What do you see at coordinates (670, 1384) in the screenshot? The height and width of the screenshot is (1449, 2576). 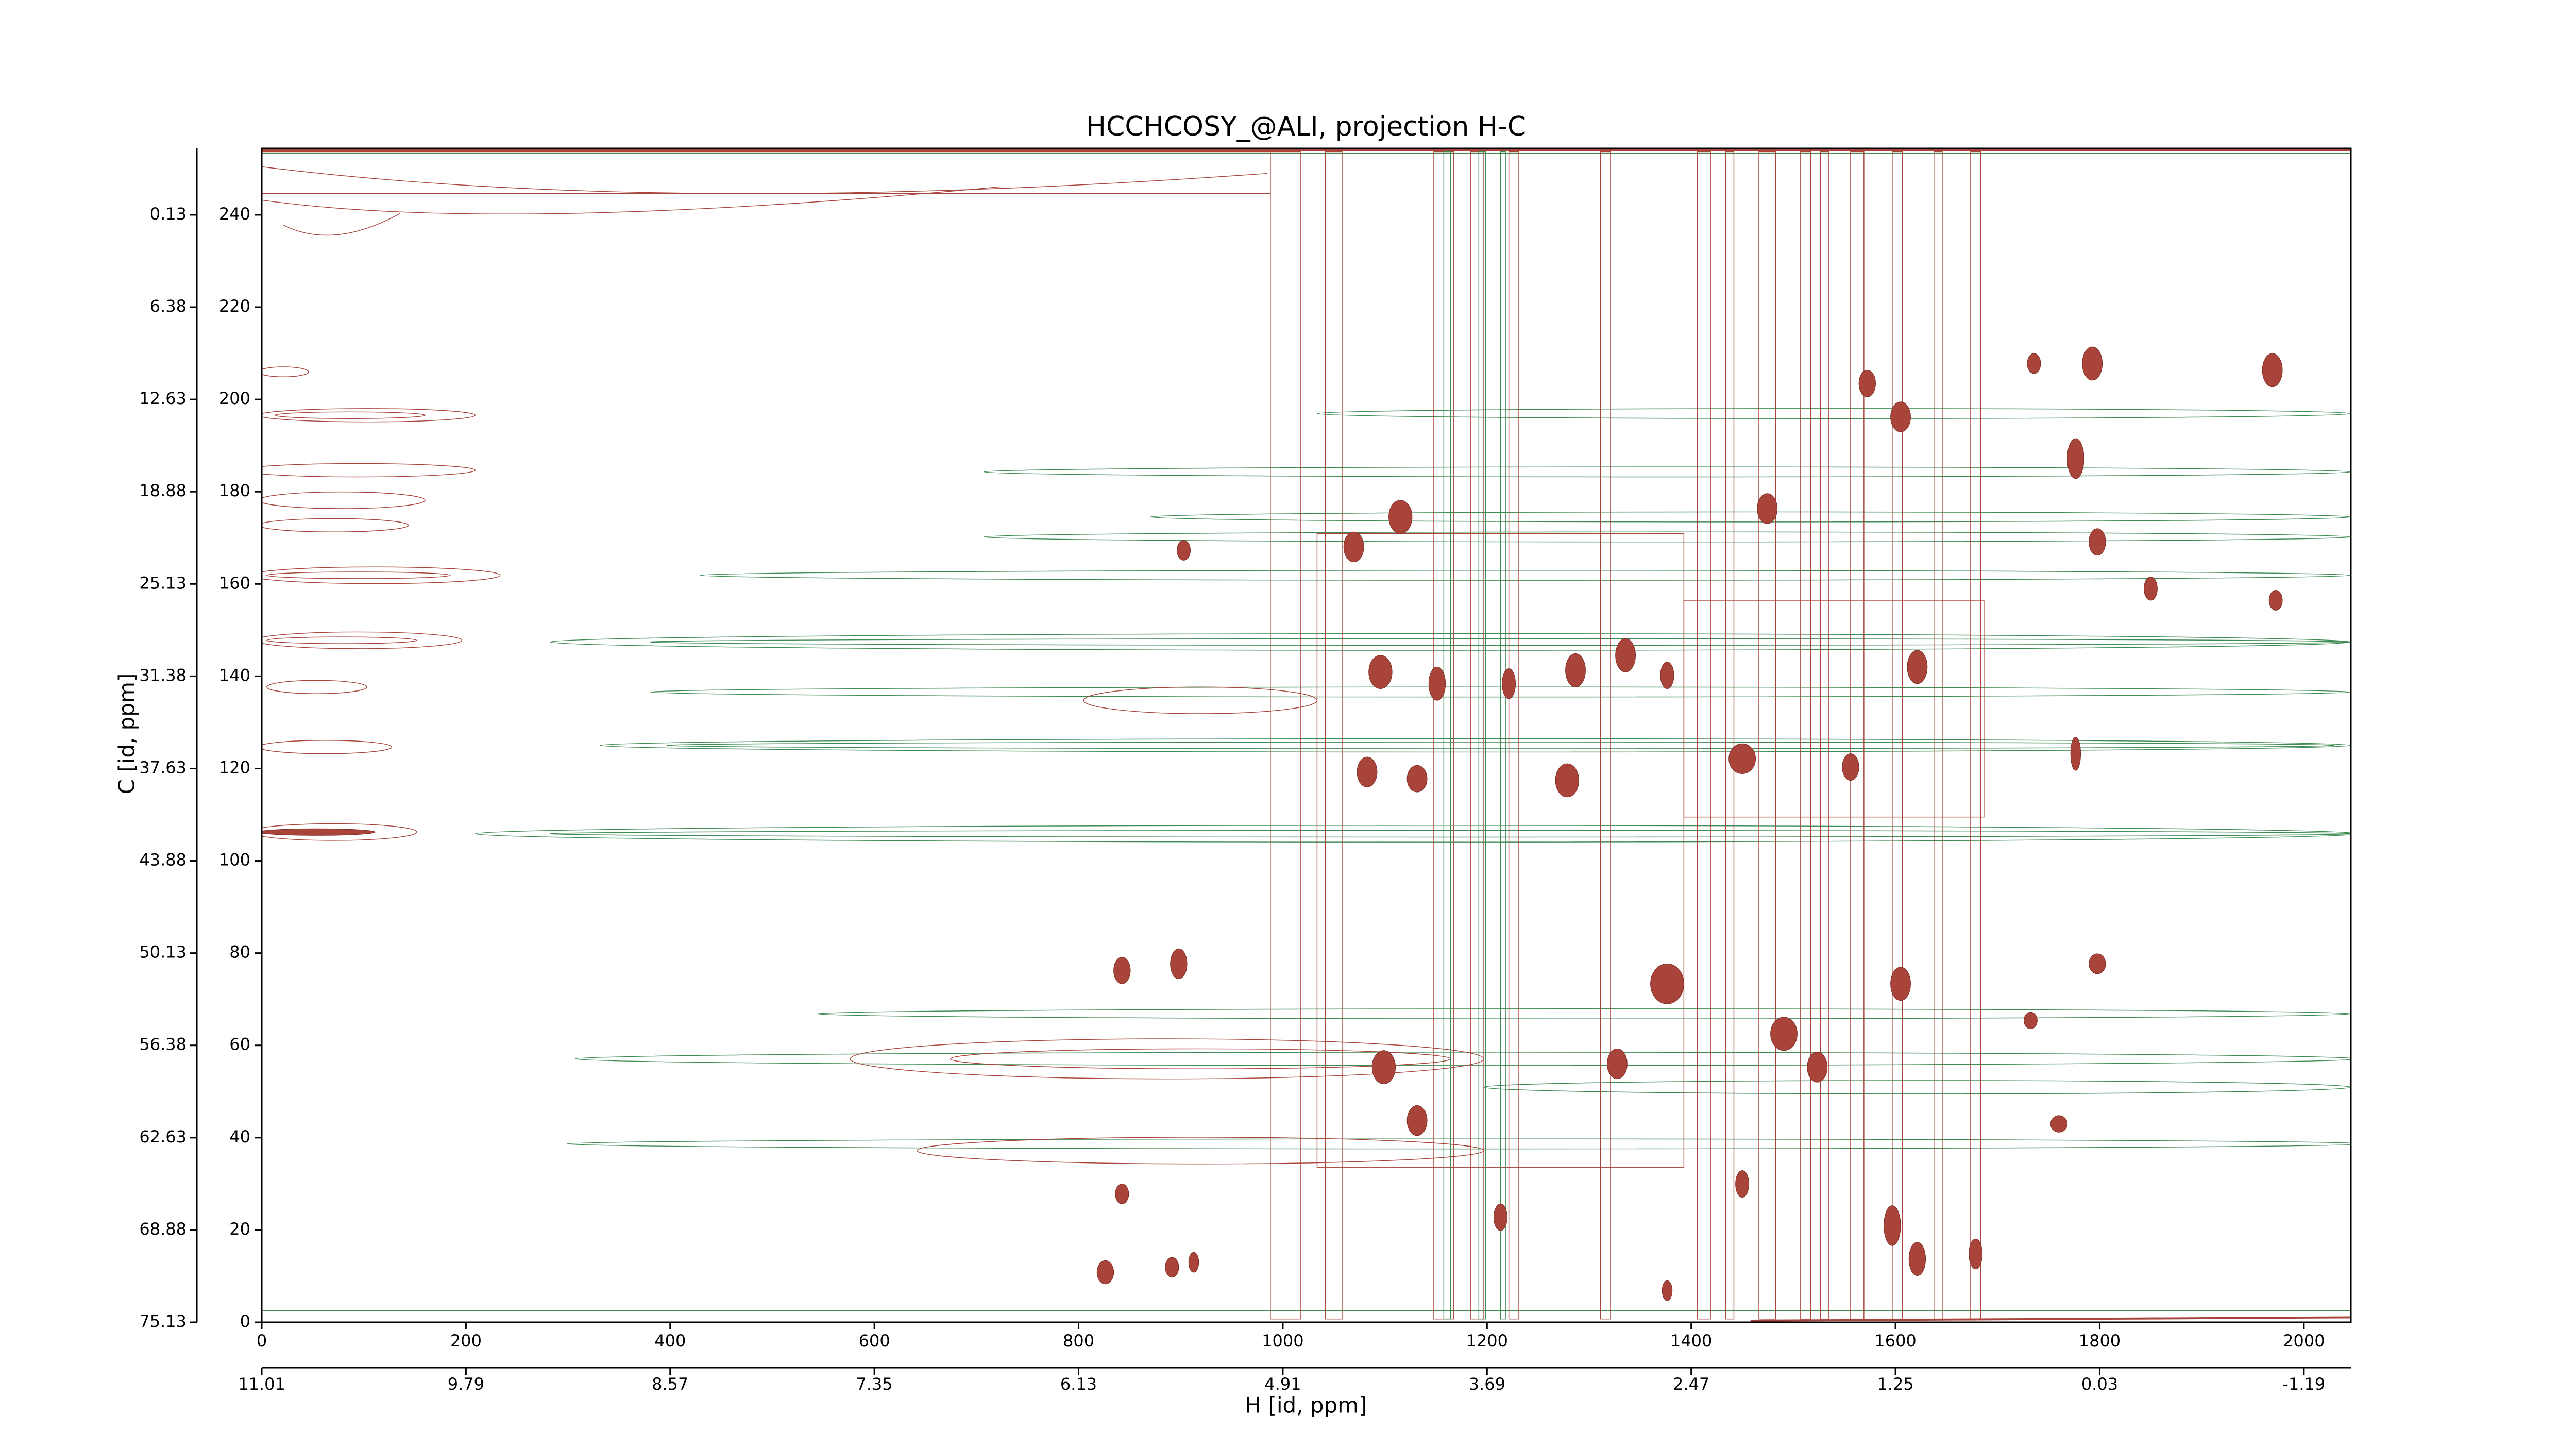 I see `x2-tick-label: 8.57` at bounding box center [670, 1384].